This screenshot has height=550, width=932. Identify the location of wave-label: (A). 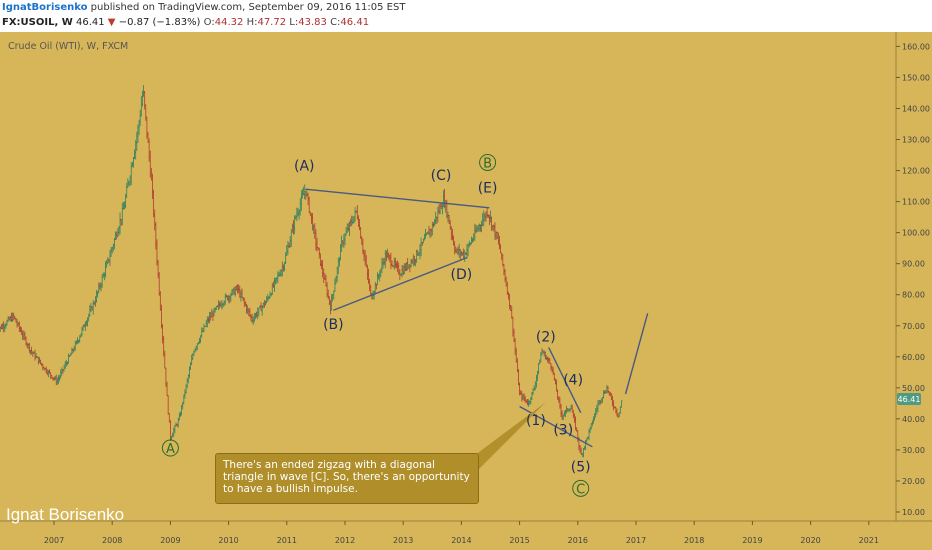
(304, 167).